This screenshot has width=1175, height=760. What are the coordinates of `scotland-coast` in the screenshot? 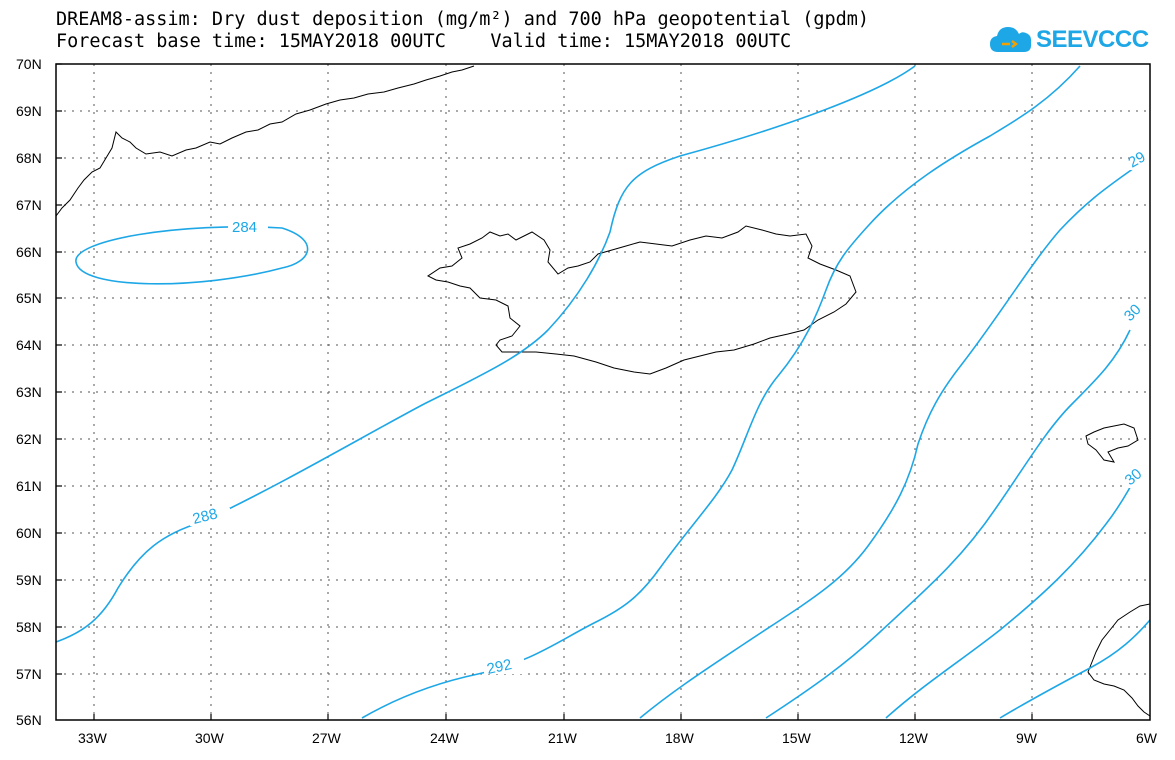 It's located at (1119, 660).